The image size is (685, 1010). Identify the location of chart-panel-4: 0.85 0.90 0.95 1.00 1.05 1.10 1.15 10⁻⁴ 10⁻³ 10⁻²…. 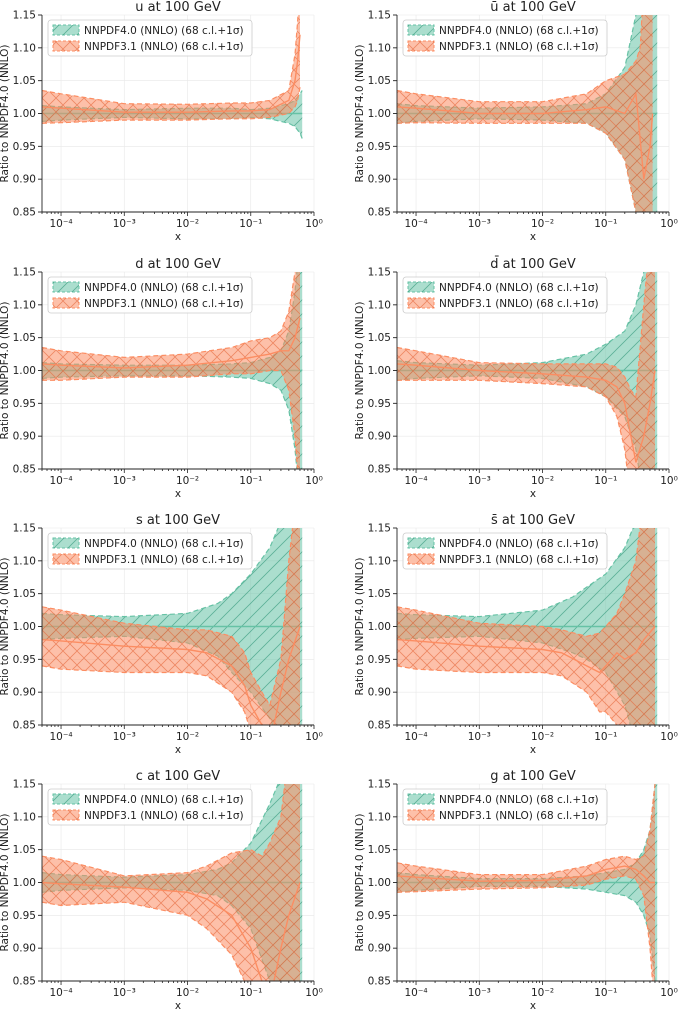
(516, 378).